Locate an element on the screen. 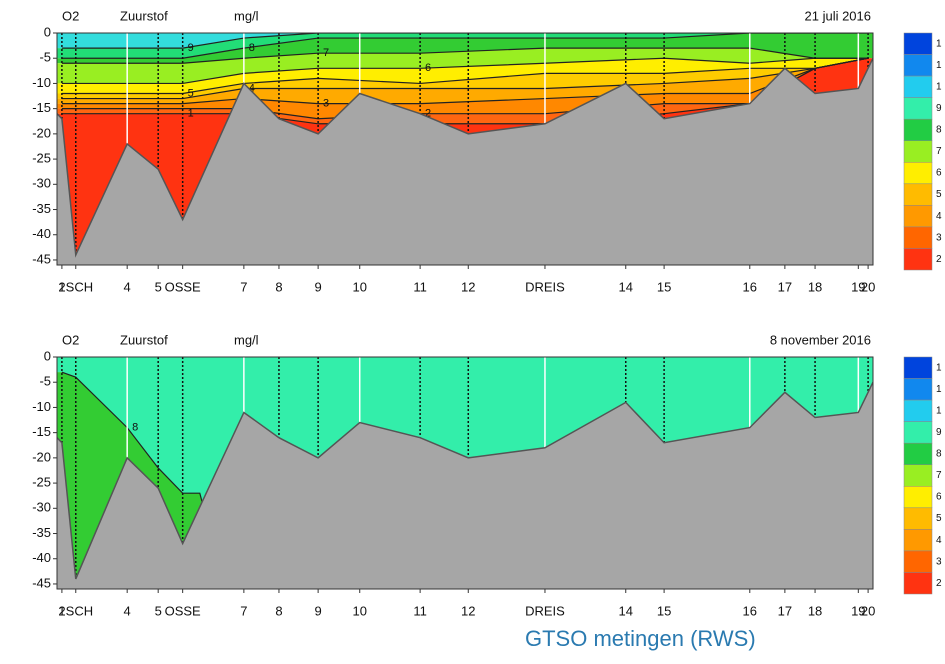 This screenshot has height=664, width=945. y-tick-label: -15 is located at coordinates (41, 107).